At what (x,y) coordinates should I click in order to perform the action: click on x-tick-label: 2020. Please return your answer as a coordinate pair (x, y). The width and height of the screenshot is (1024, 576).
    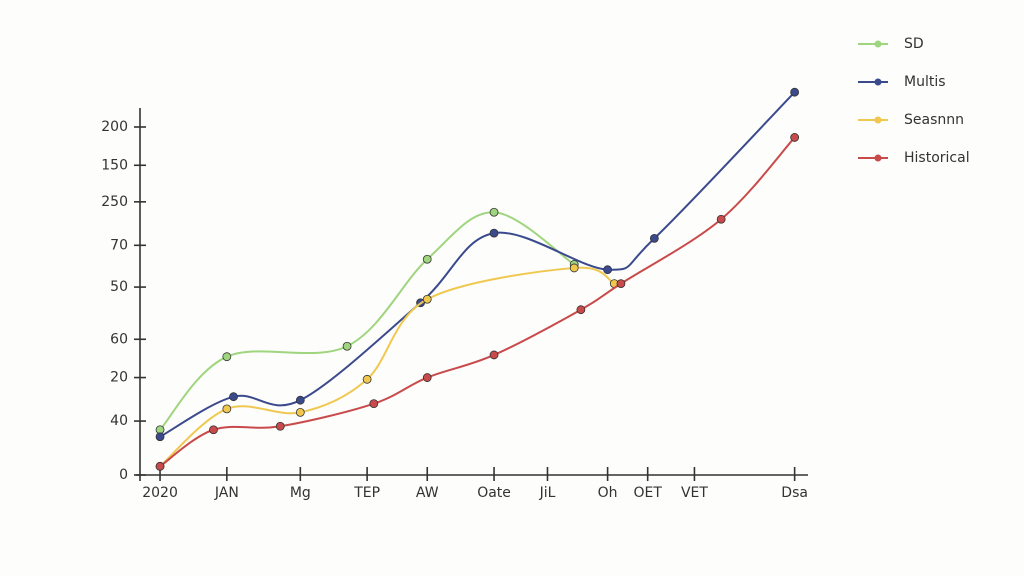
    Looking at the image, I should click on (160, 493).